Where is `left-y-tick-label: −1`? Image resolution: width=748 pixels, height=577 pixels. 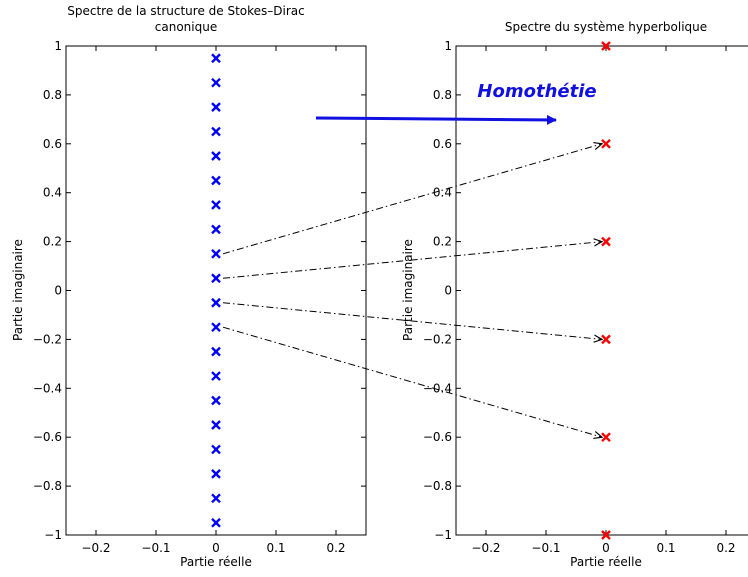 left-y-tick-label: −1 is located at coordinates (53, 535).